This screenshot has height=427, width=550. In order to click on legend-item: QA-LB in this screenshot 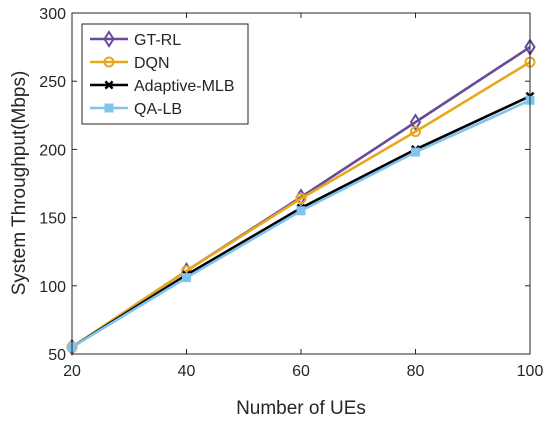, I will do `click(136, 109)`.